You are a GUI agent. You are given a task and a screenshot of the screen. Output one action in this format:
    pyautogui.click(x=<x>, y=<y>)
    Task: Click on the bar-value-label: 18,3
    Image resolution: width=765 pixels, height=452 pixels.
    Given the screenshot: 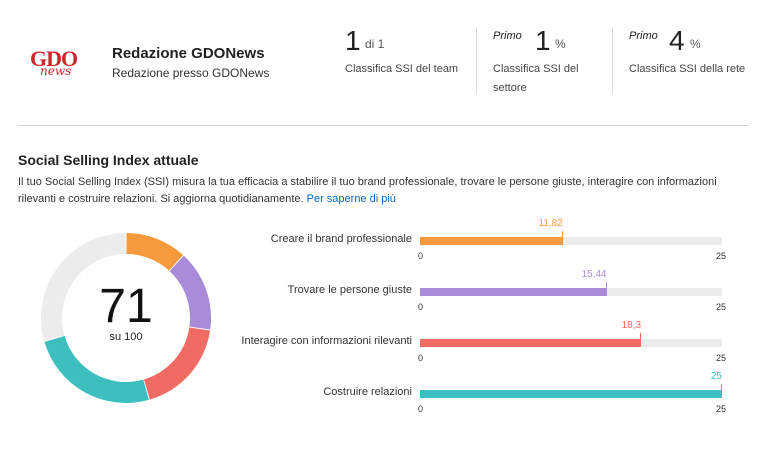 What is the action you would take?
    pyautogui.click(x=631, y=325)
    